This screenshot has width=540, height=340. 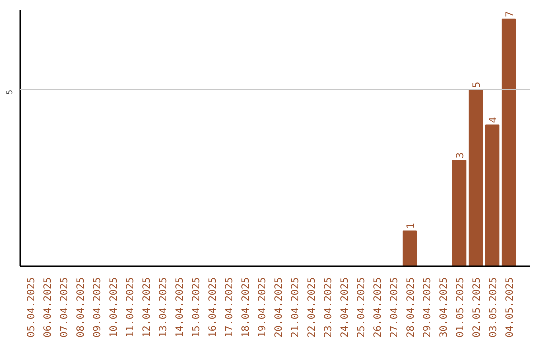 I want to click on data-label: 5, so click(x=478, y=85).